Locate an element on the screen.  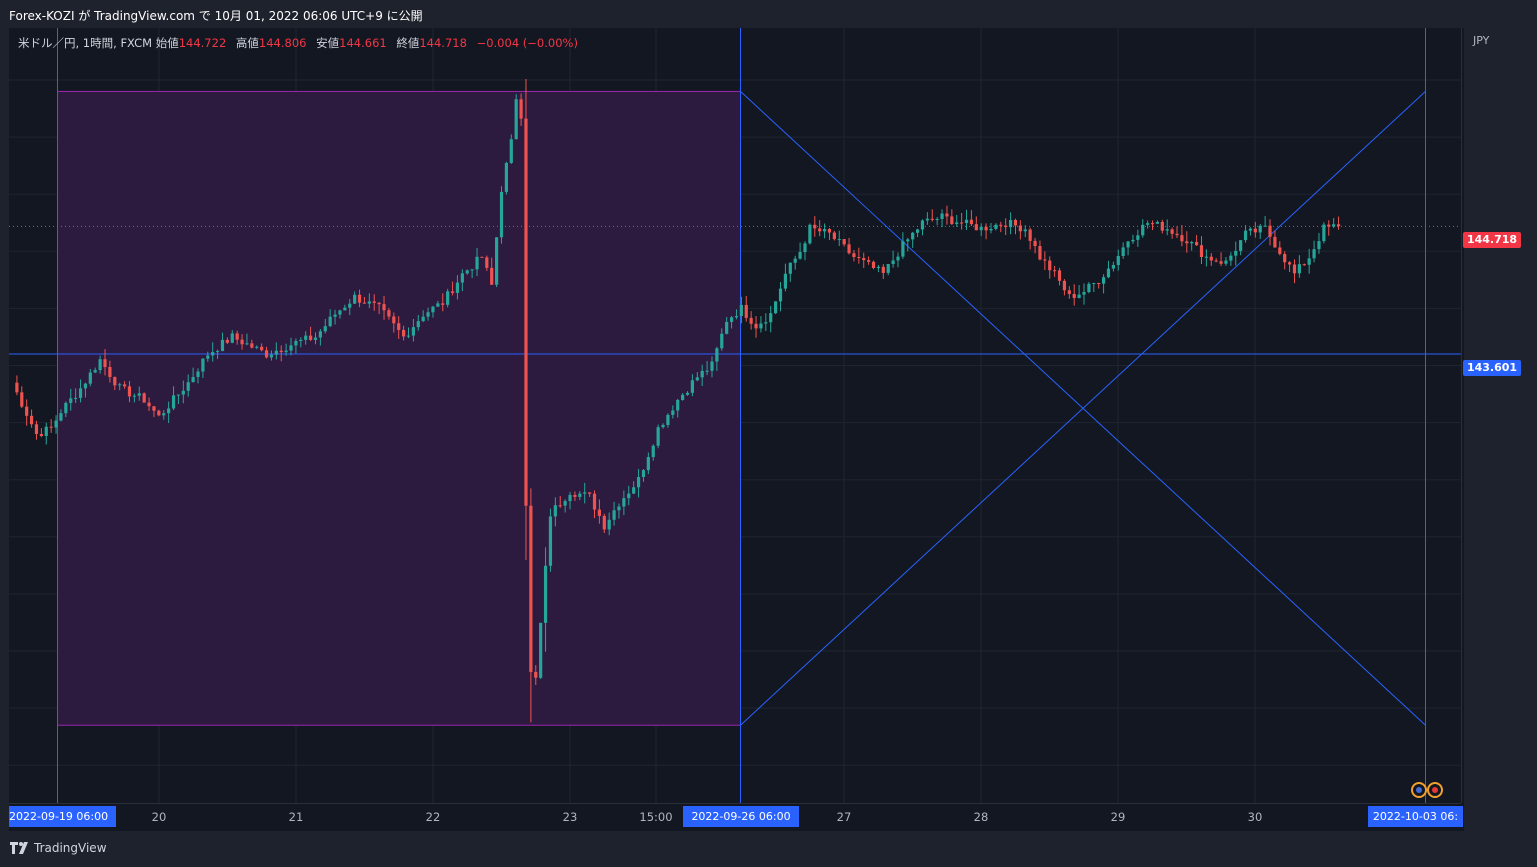
tradingview-brand: TradingView is located at coordinates (58, 848).